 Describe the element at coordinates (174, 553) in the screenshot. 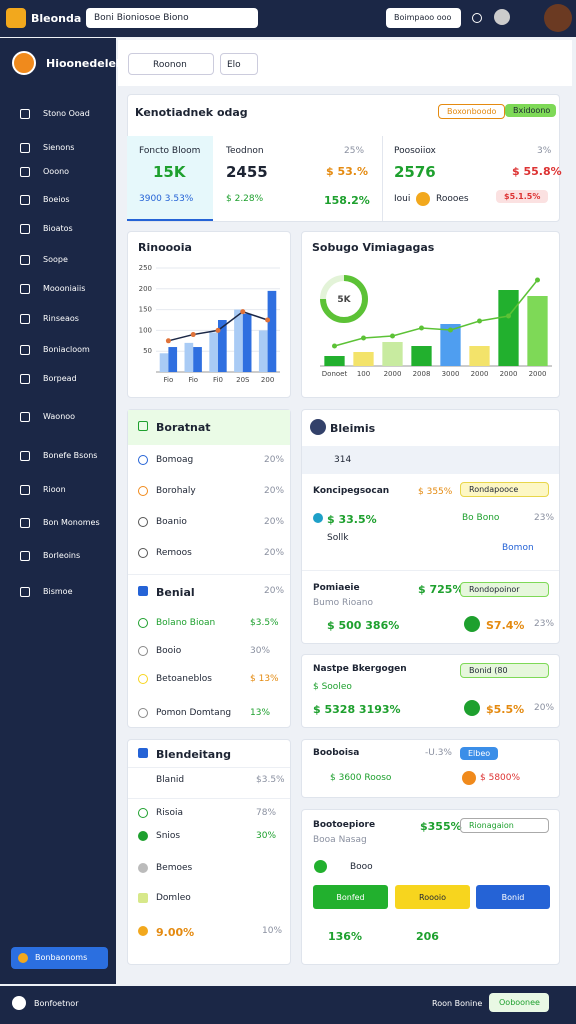

I see `row-label: Remoos` at that location.